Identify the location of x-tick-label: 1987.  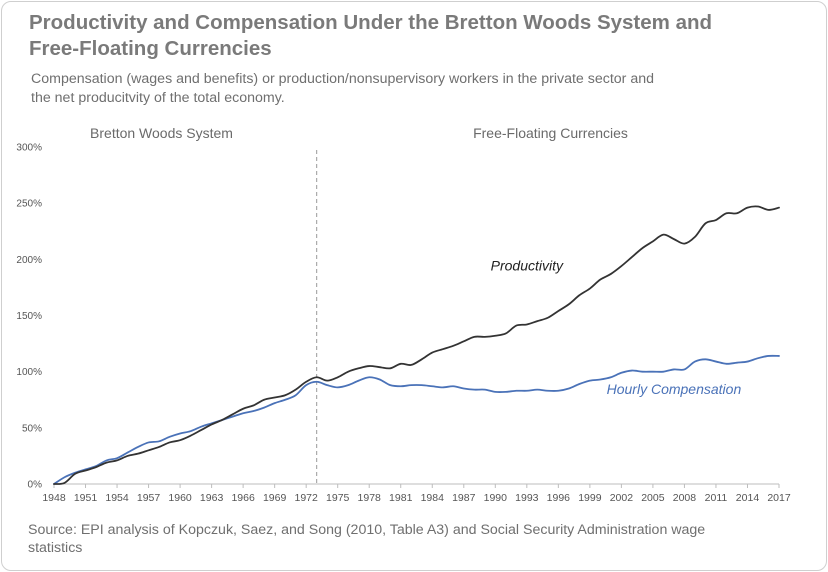
(464, 498).